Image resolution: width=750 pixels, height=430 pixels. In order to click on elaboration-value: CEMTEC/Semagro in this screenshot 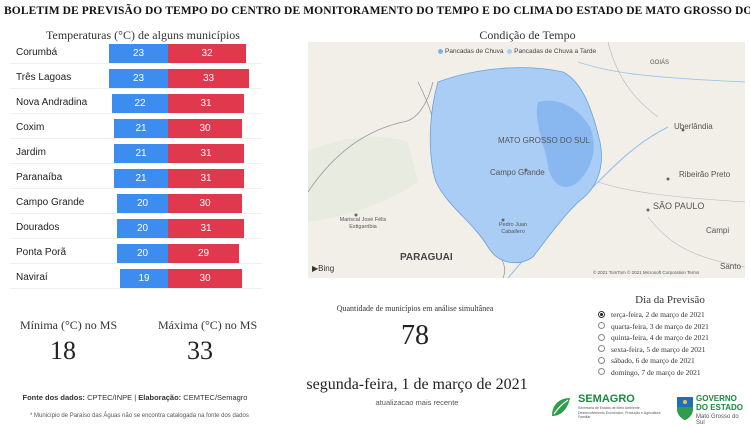, I will do `click(215, 397)`.